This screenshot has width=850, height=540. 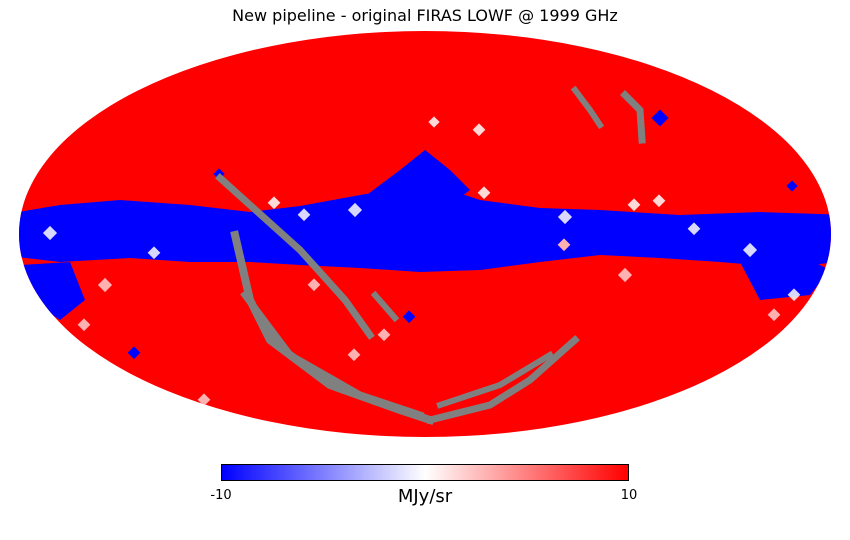 What do you see at coordinates (221, 495) in the screenshot?
I see `colorbar-min-label: -10` at bounding box center [221, 495].